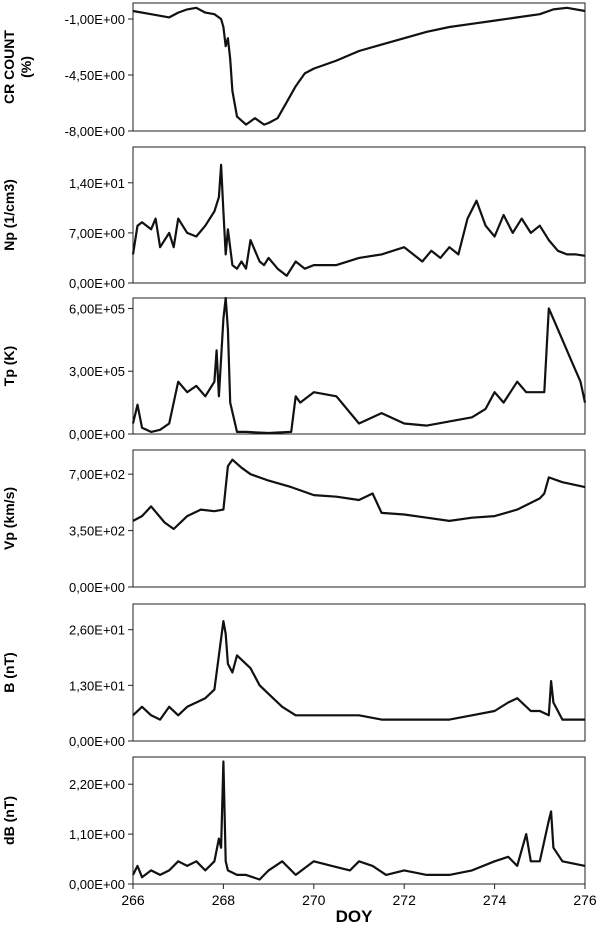 This screenshot has height=931, width=600. I want to click on y-axis-label: dB (nT), so click(9, 820).